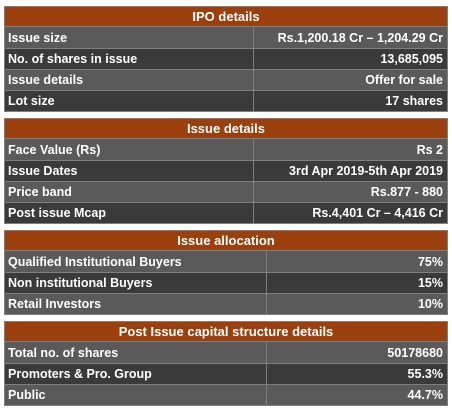 This screenshot has width=452, height=412. I want to click on table-row: Post issue Mcap Rs.4,401 Cr – 4,416 Cr, so click(226, 212).